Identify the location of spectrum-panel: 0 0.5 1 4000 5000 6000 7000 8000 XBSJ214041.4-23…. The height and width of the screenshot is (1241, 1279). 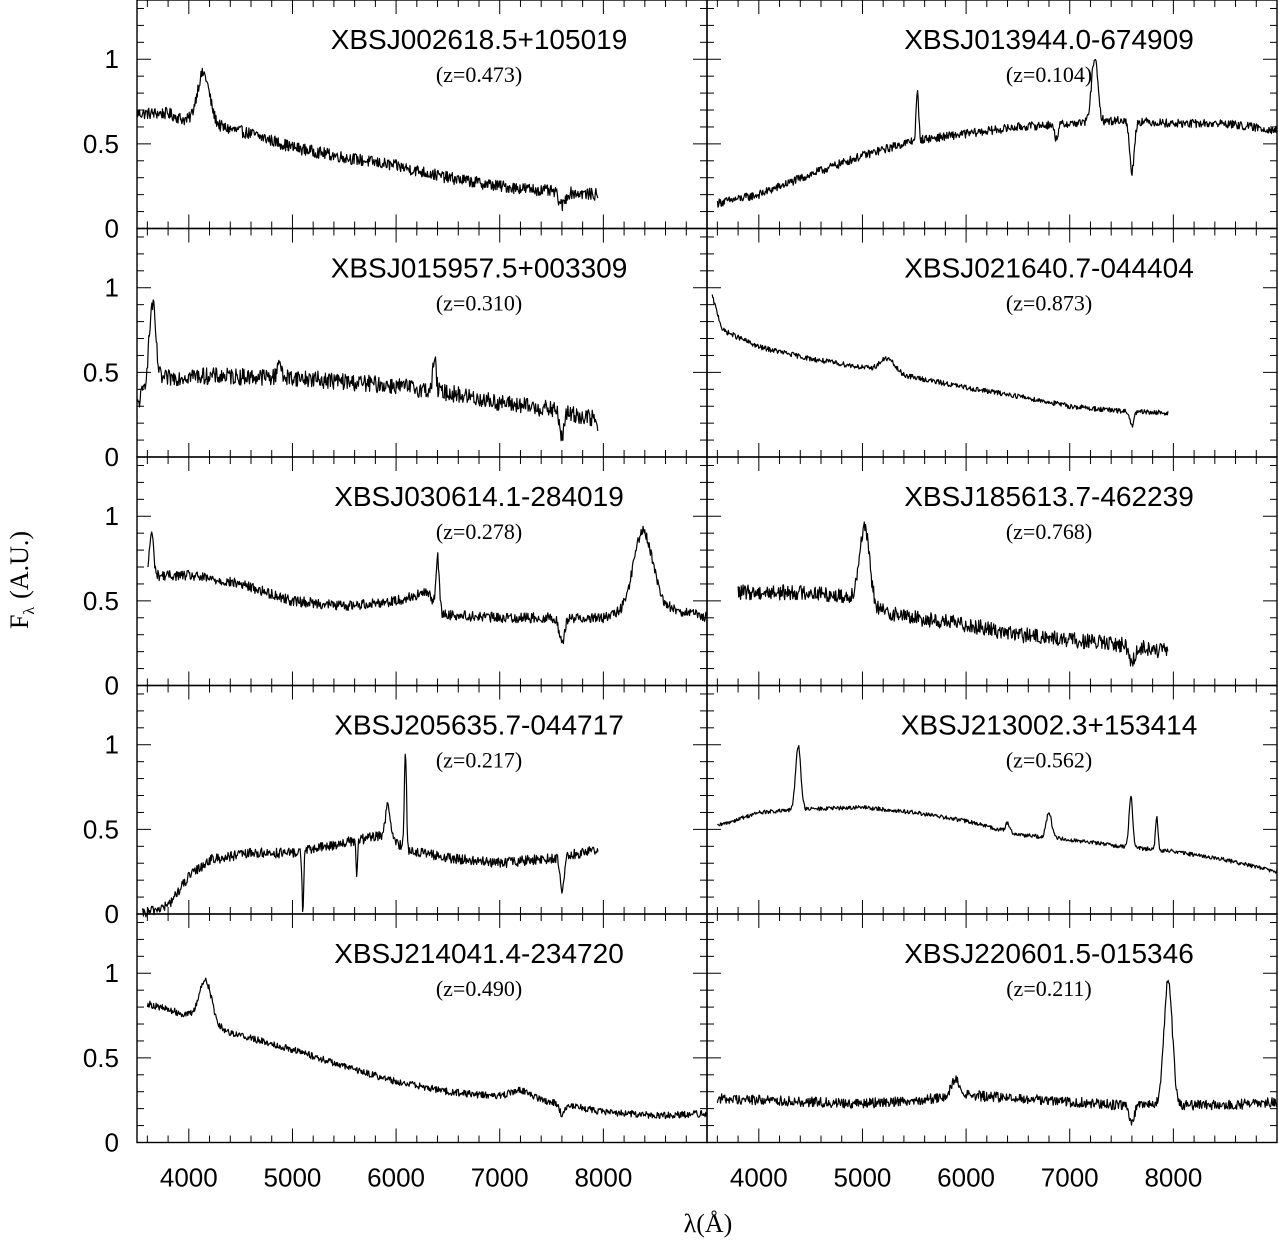
(395, 1053).